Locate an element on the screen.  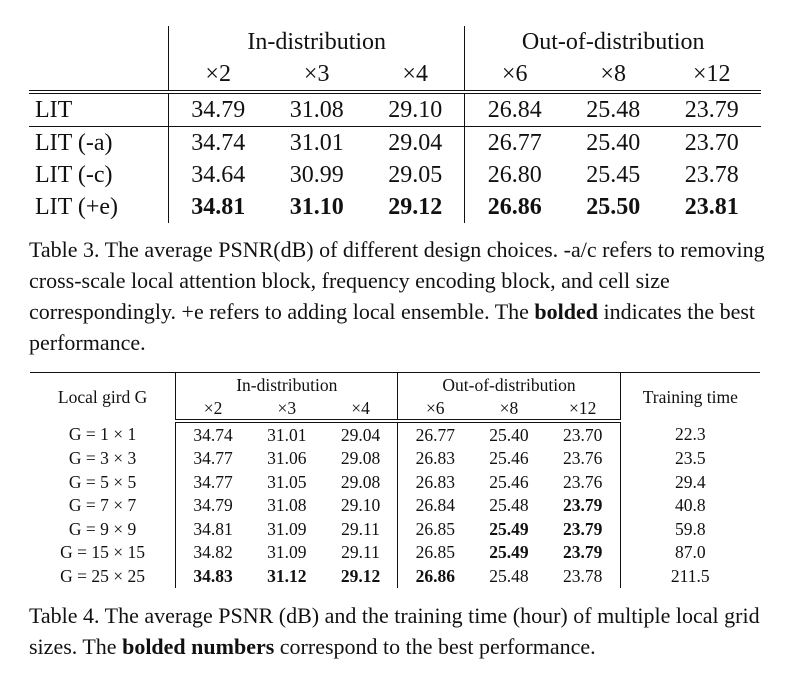
cell: 34.83 is located at coordinates (212, 576).